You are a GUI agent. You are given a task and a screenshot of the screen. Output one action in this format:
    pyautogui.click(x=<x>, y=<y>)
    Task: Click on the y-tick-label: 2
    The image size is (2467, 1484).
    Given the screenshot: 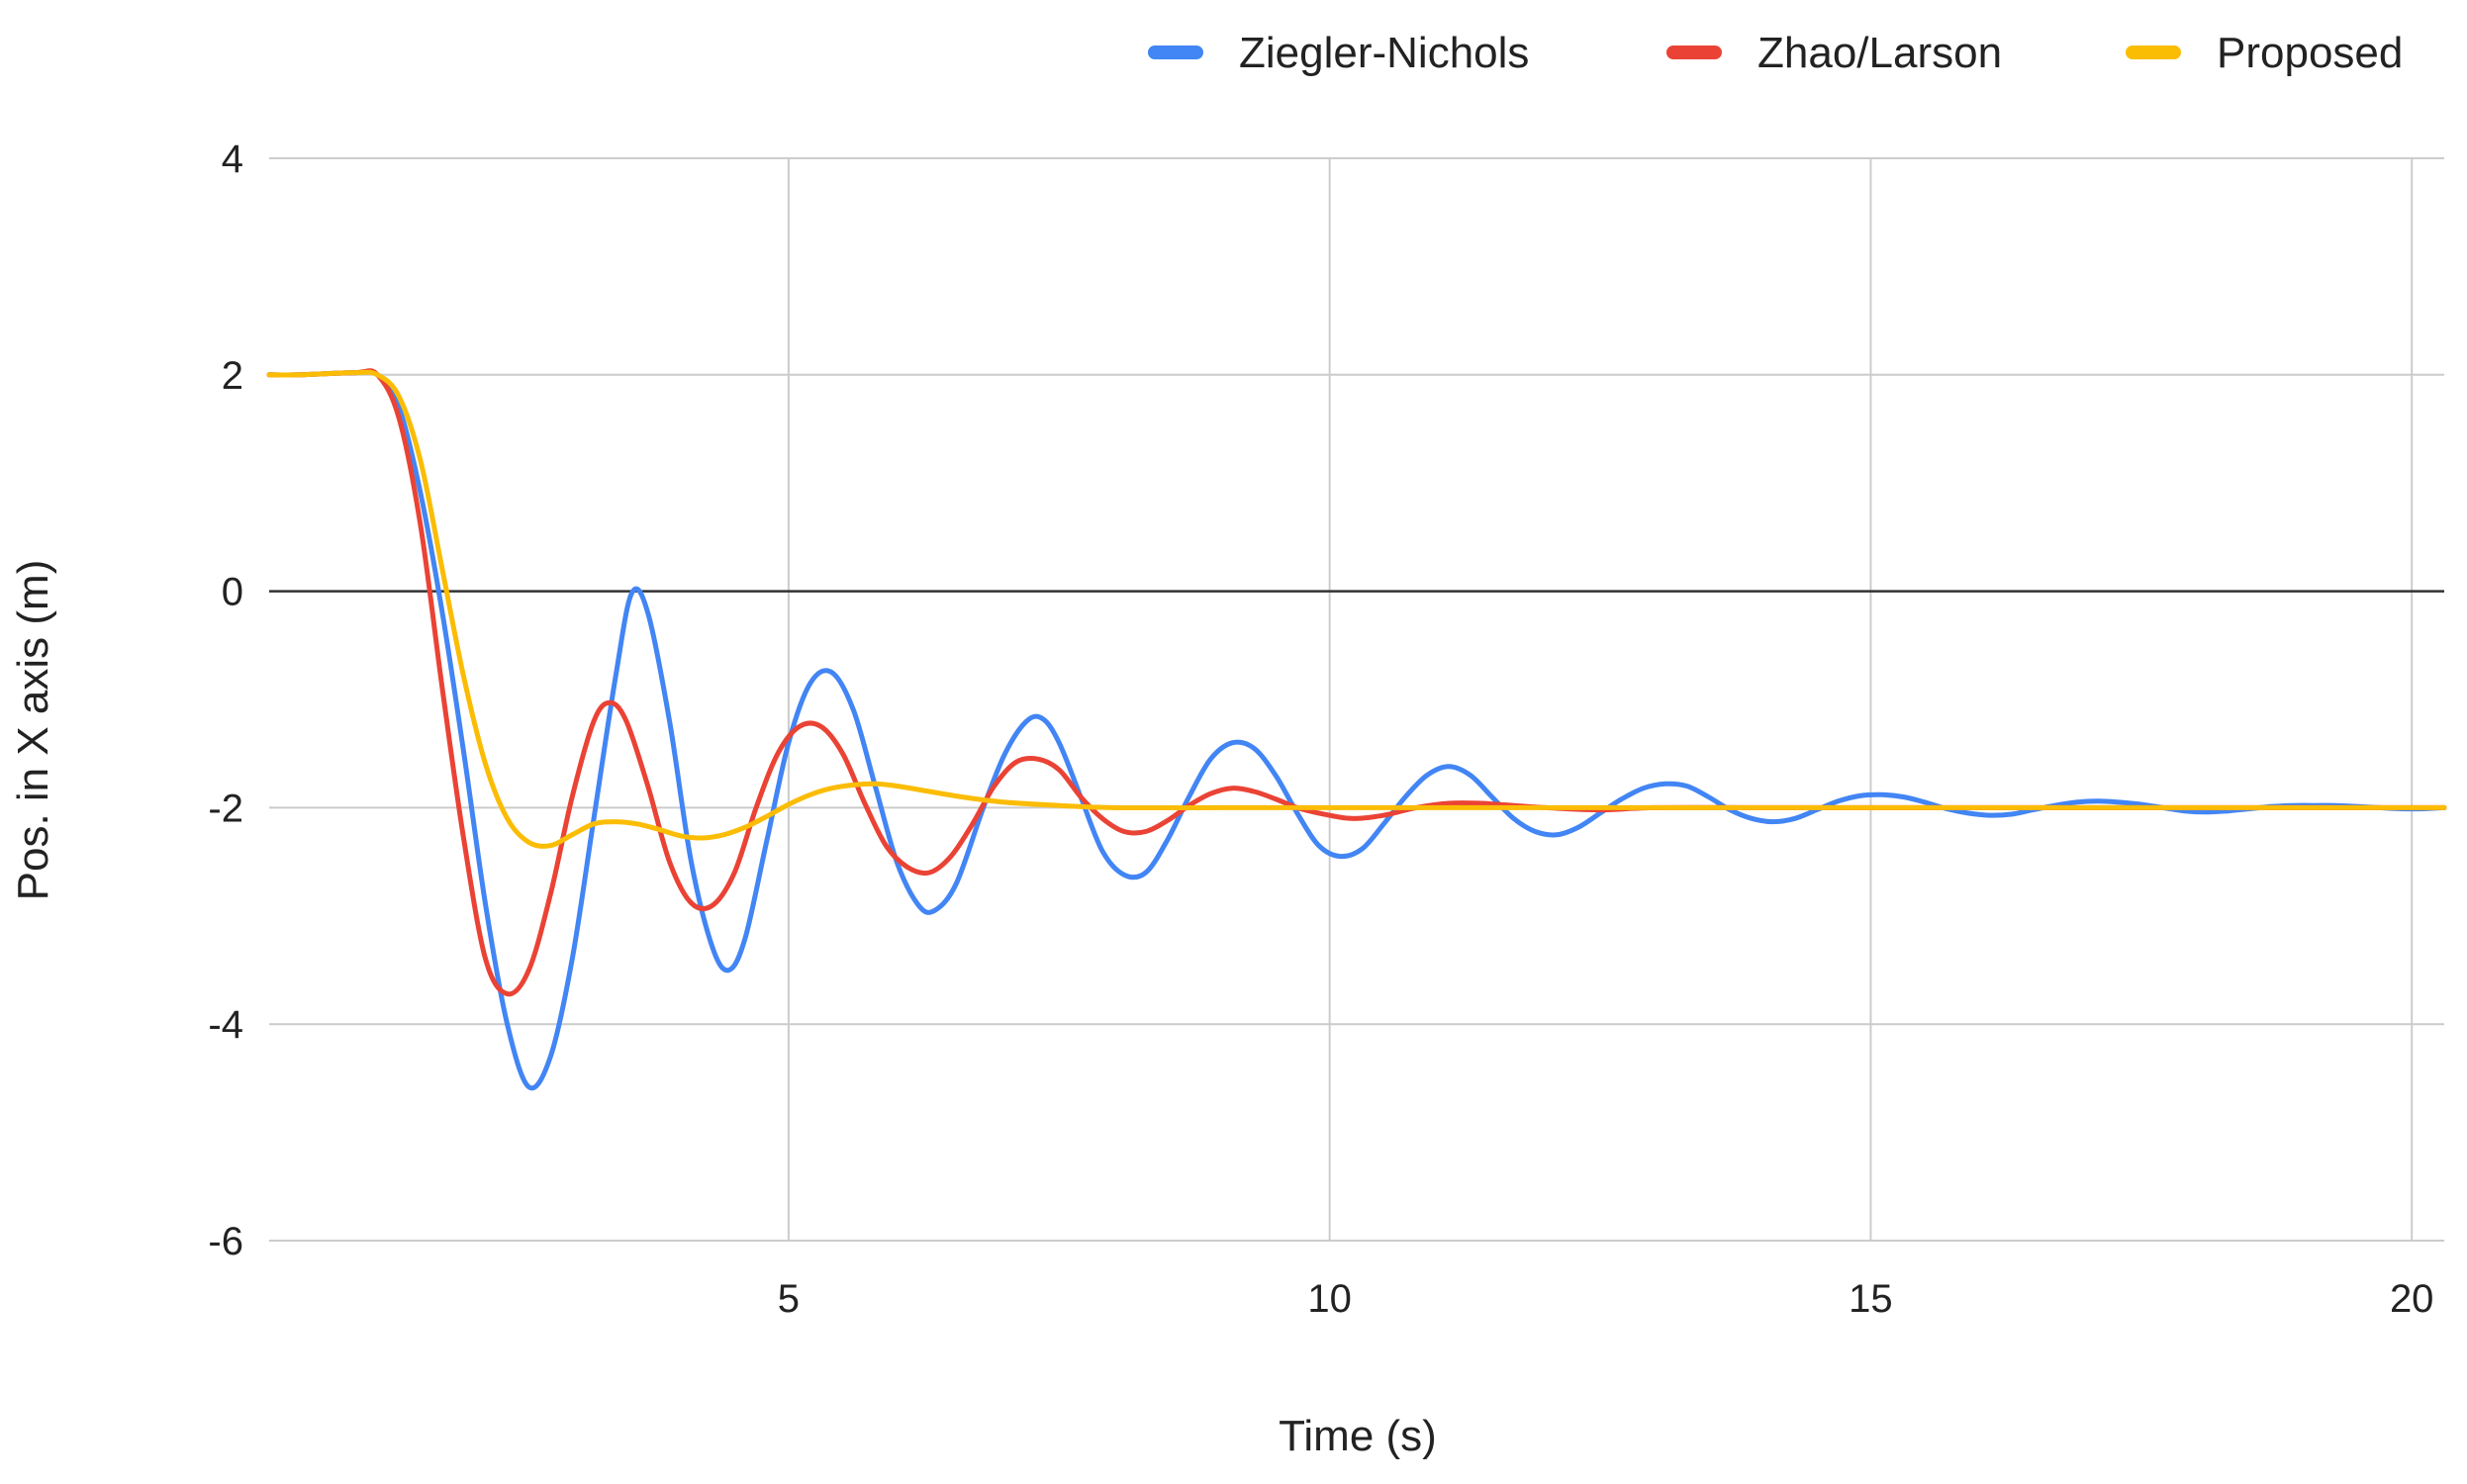 What is the action you would take?
    pyautogui.click(x=232, y=376)
    